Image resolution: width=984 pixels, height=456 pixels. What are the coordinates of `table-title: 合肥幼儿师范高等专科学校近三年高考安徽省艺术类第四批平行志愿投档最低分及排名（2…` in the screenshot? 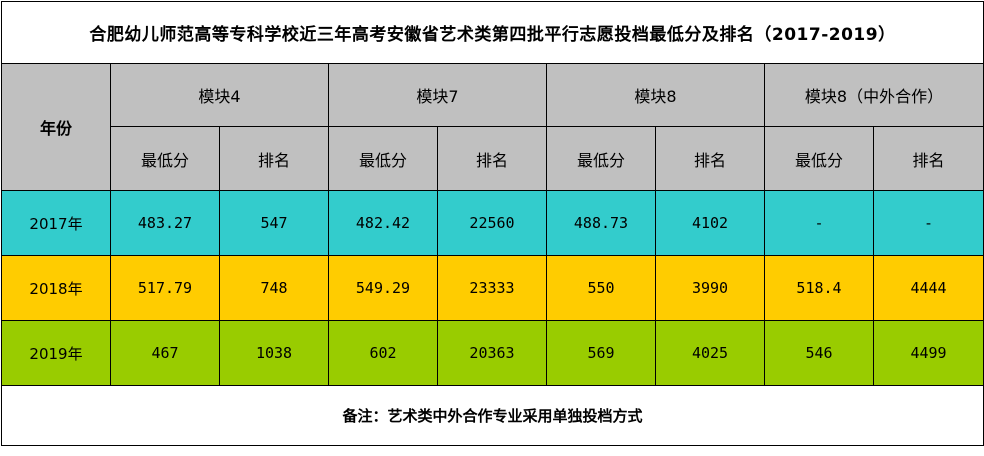 It's located at (492, 32).